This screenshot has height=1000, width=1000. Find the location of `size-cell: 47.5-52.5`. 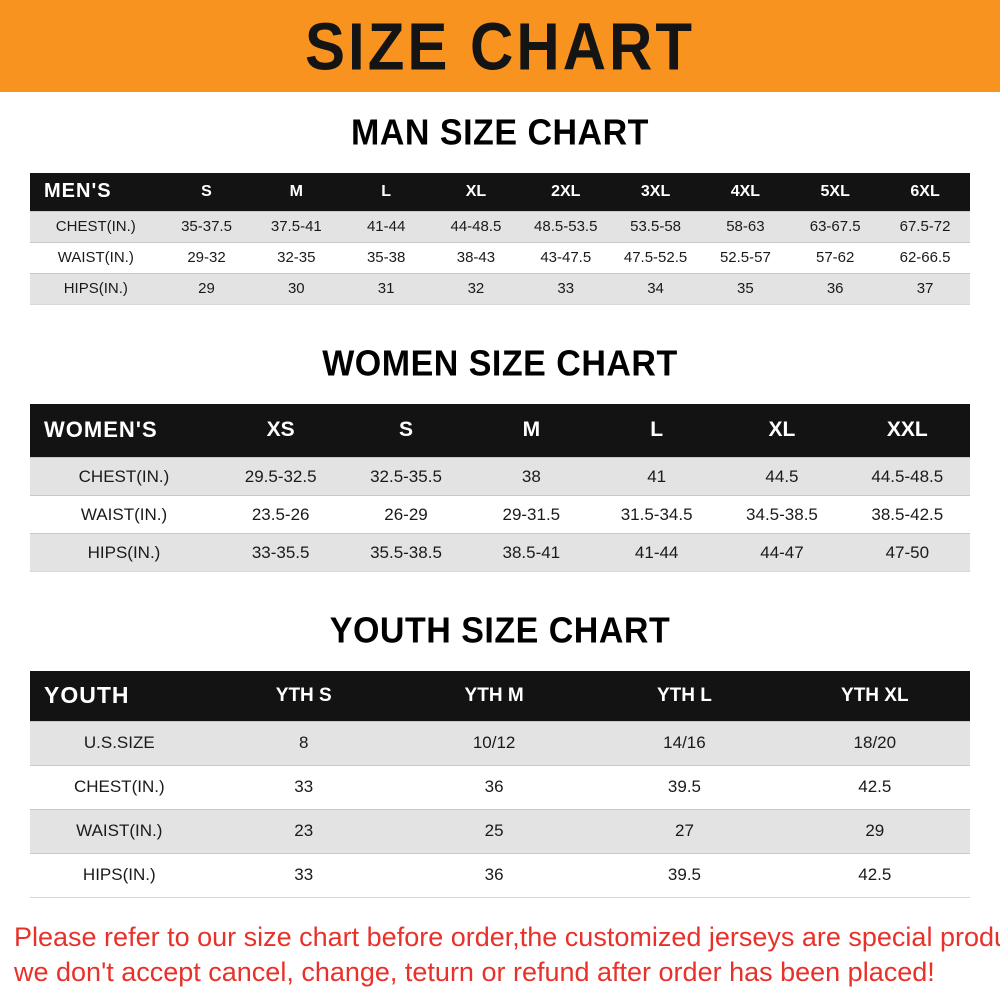

size-cell: 47.5-52.5 is located at coordinates (655, 257).